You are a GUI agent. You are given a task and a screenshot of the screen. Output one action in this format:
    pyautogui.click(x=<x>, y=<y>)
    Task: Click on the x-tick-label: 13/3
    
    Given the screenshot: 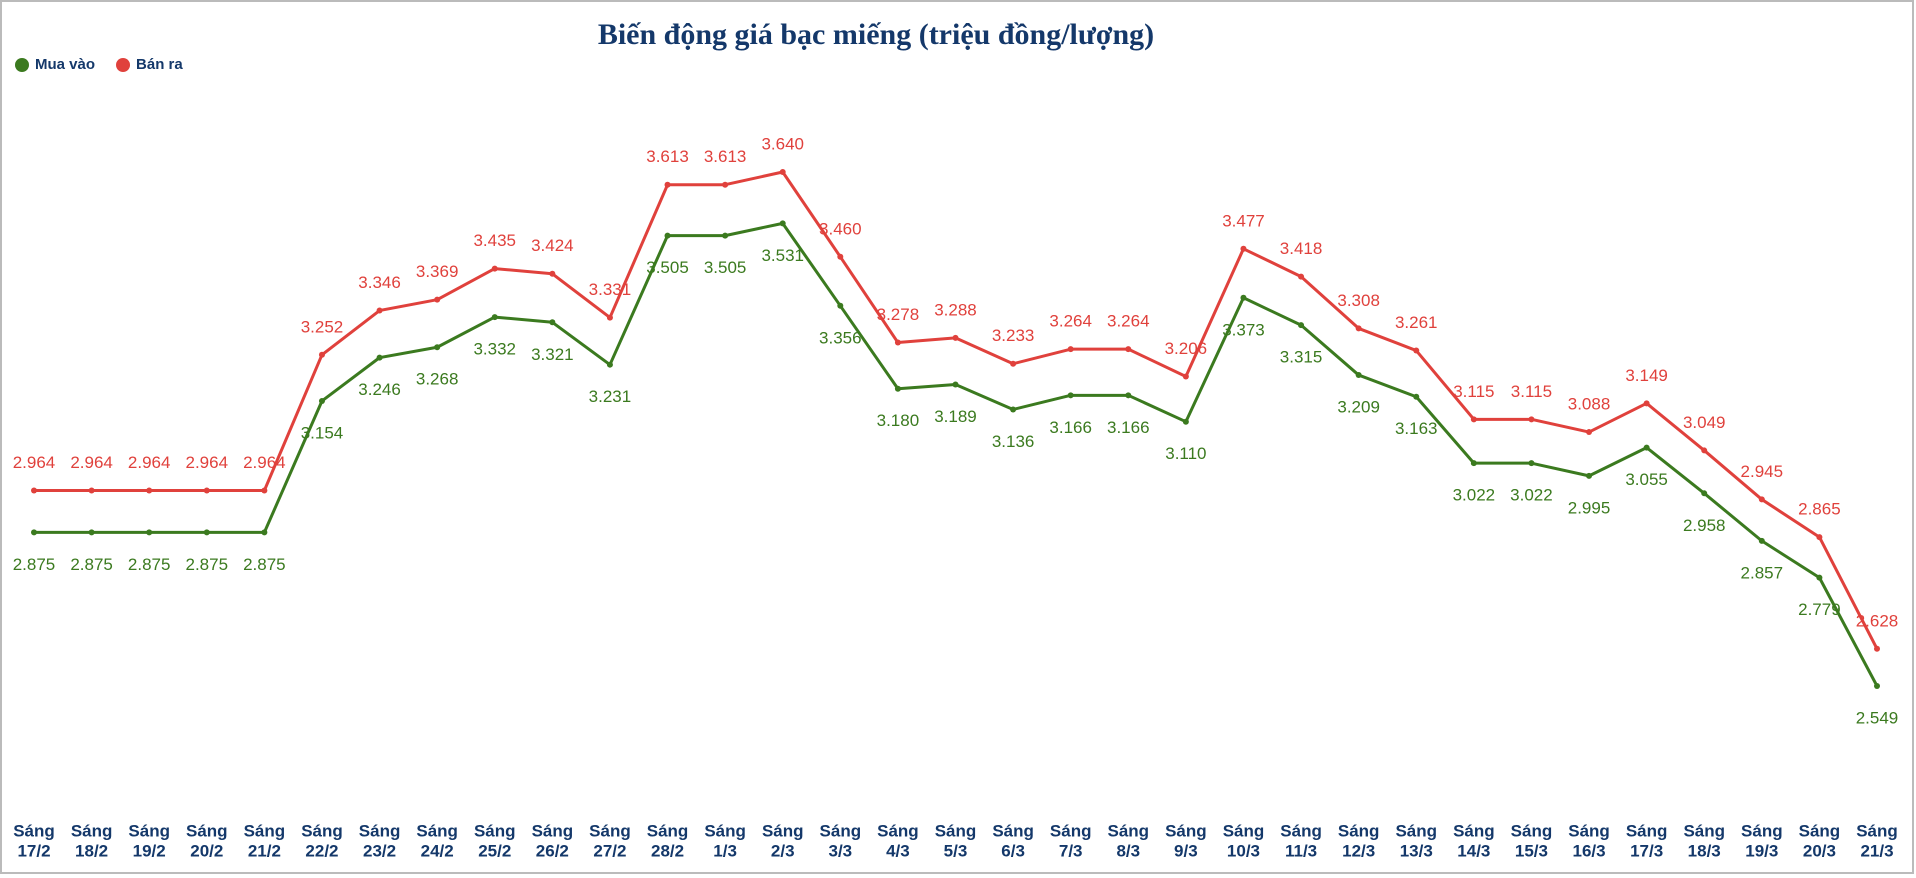 What is the action you would take?
    pyautogui.click(x=1416, y=850)
    